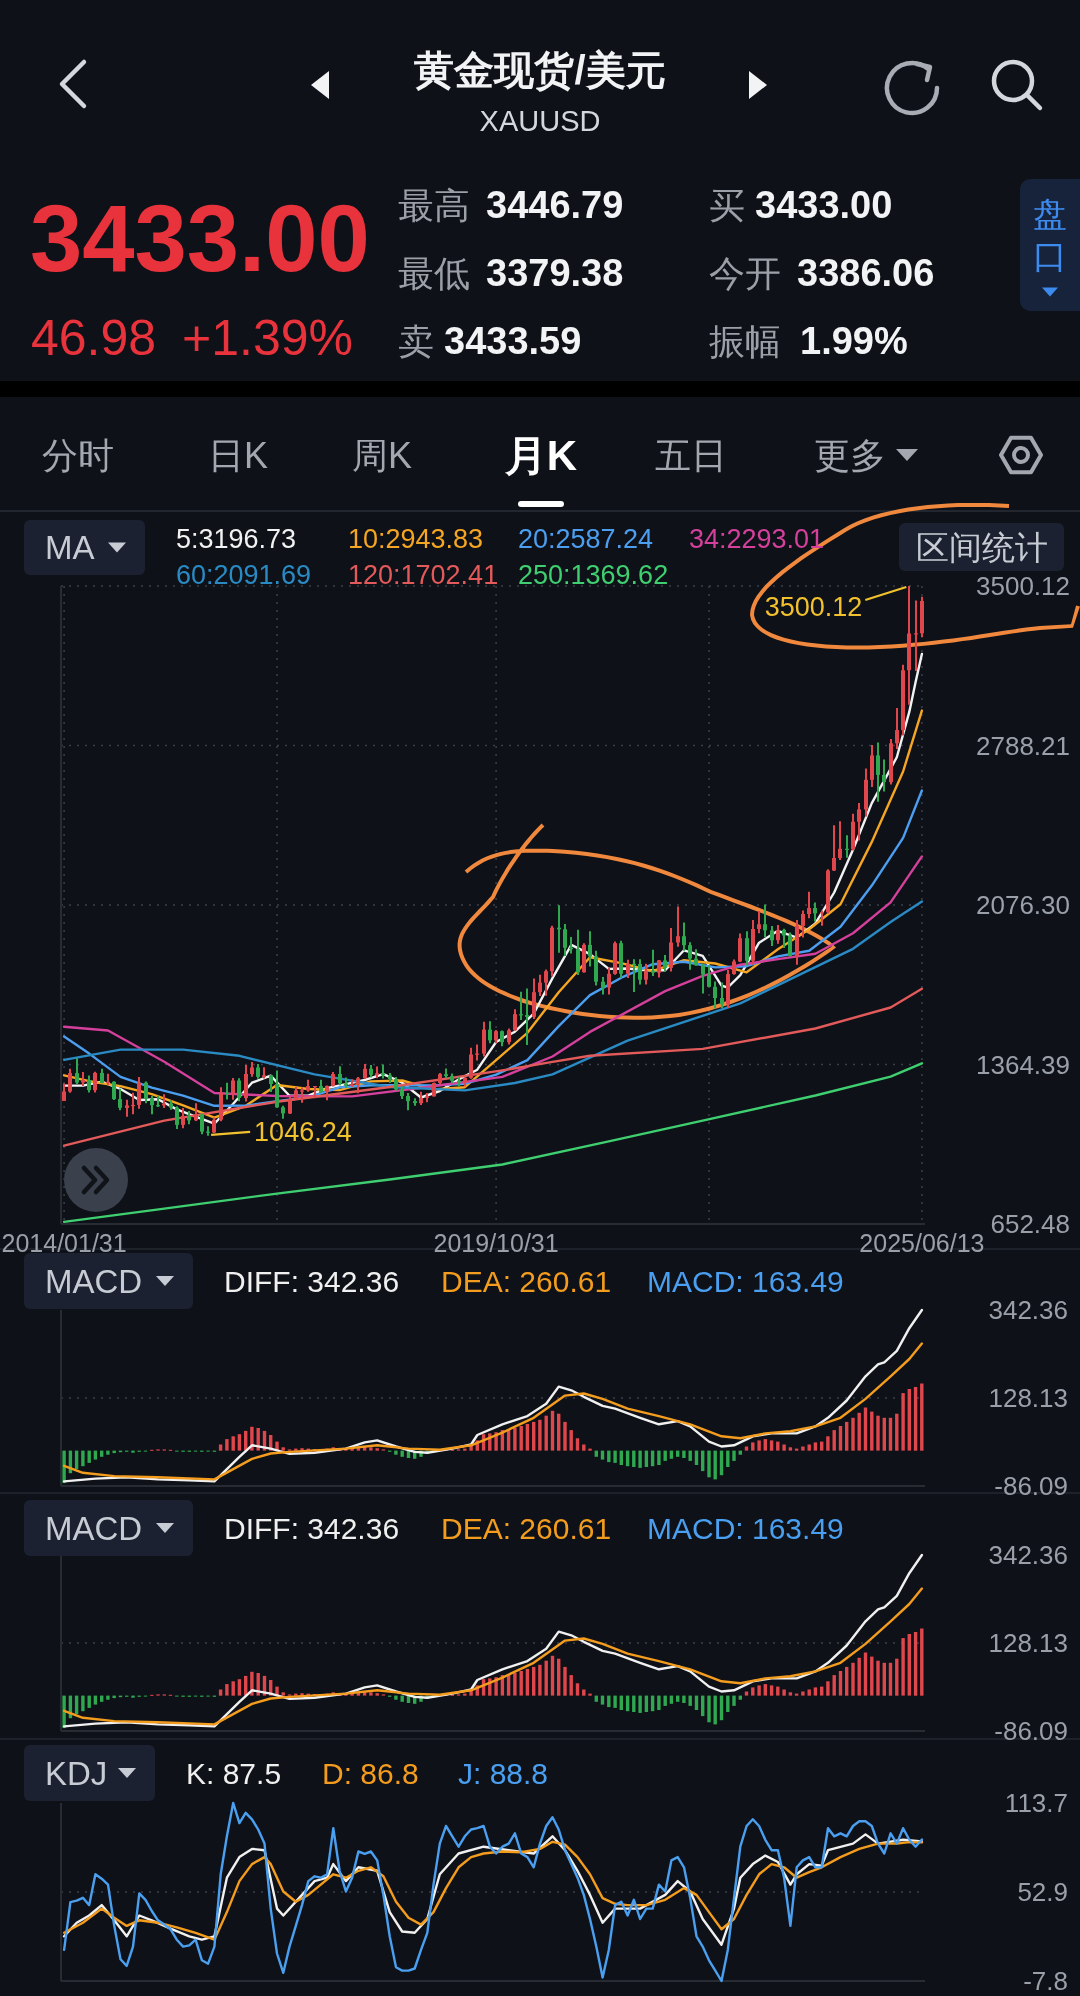  Describe the element at coordinates (496, 1243) in the screenshot. I see `x-tick-label: 2019/10/31` at that location.